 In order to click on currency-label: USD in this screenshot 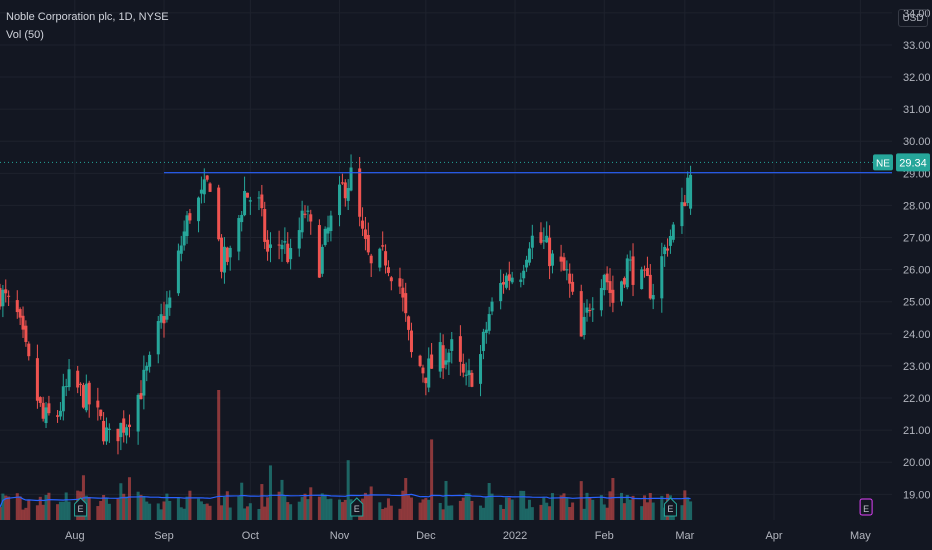, I will do `click(913, 18)`.